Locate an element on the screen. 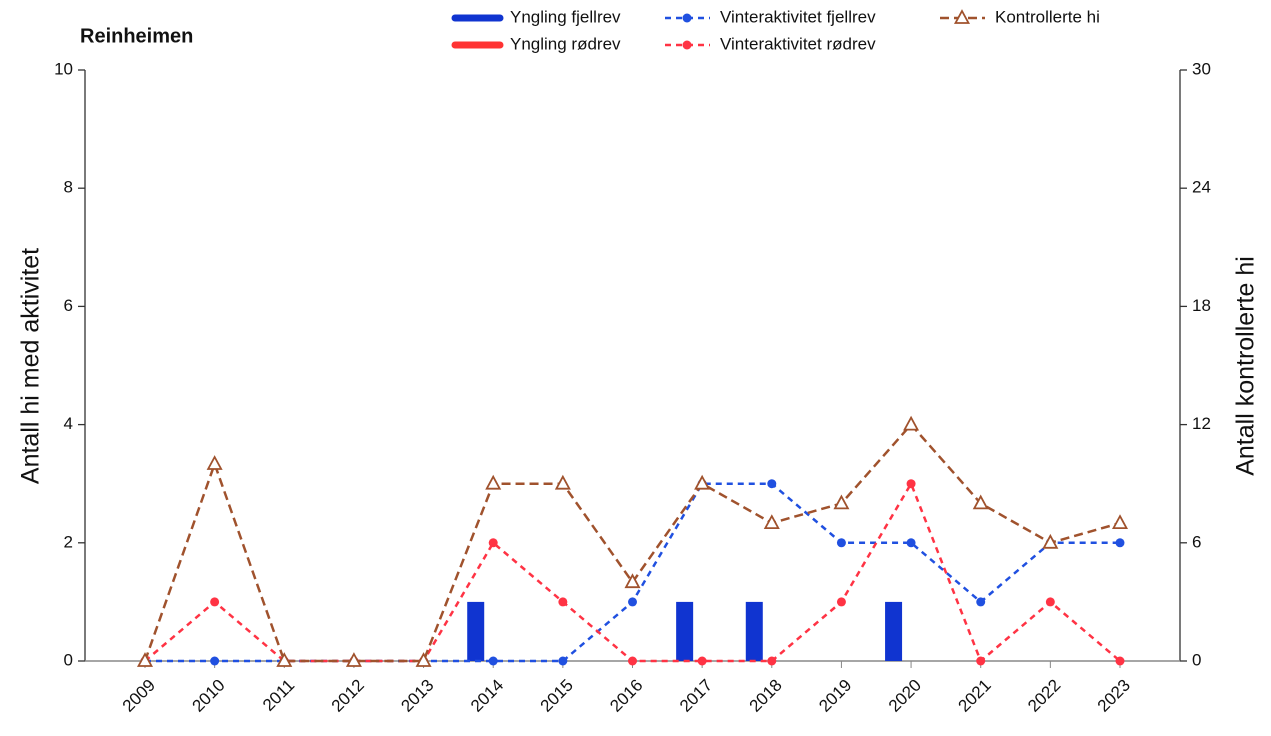  chart-title: Reinheimen is located at coordinates (136, 36).